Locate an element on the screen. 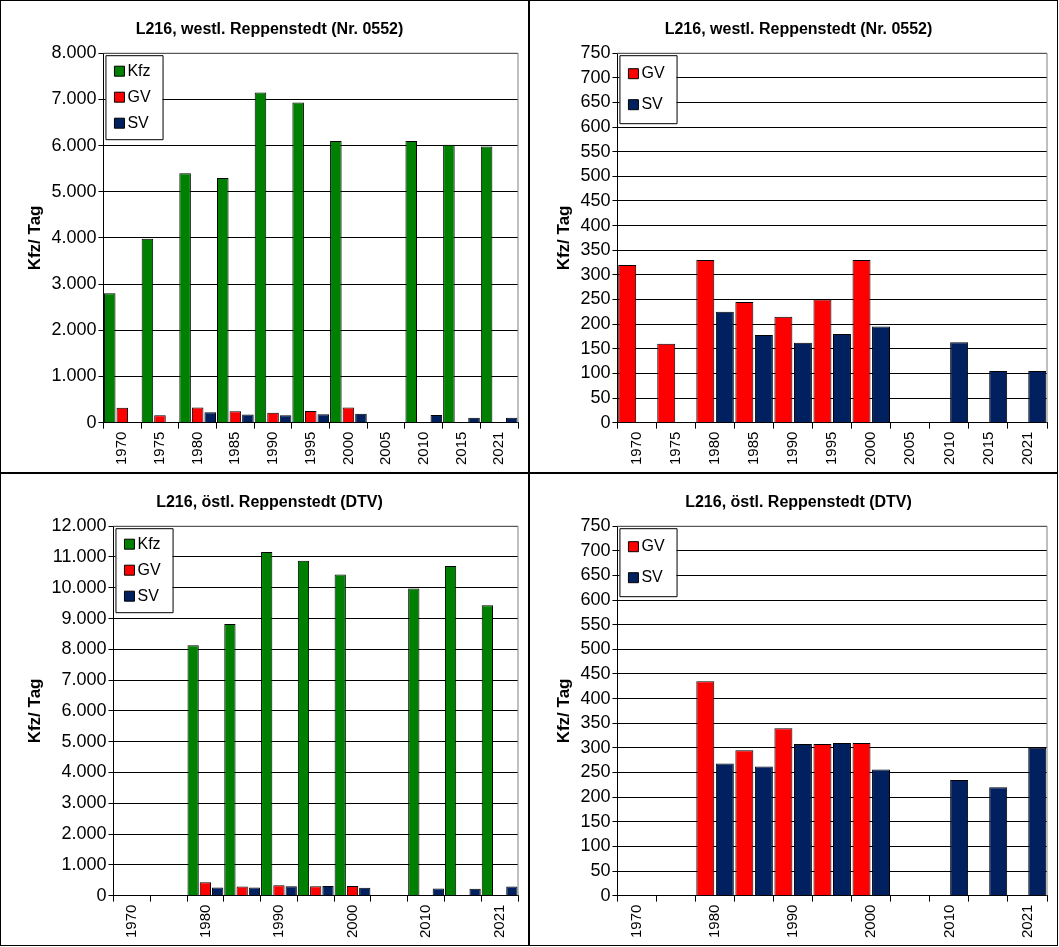 Image resolution: width=1059 pixels, height=947 pixels. y-tick-label: 9.000 is located at coordinates (84, 617).